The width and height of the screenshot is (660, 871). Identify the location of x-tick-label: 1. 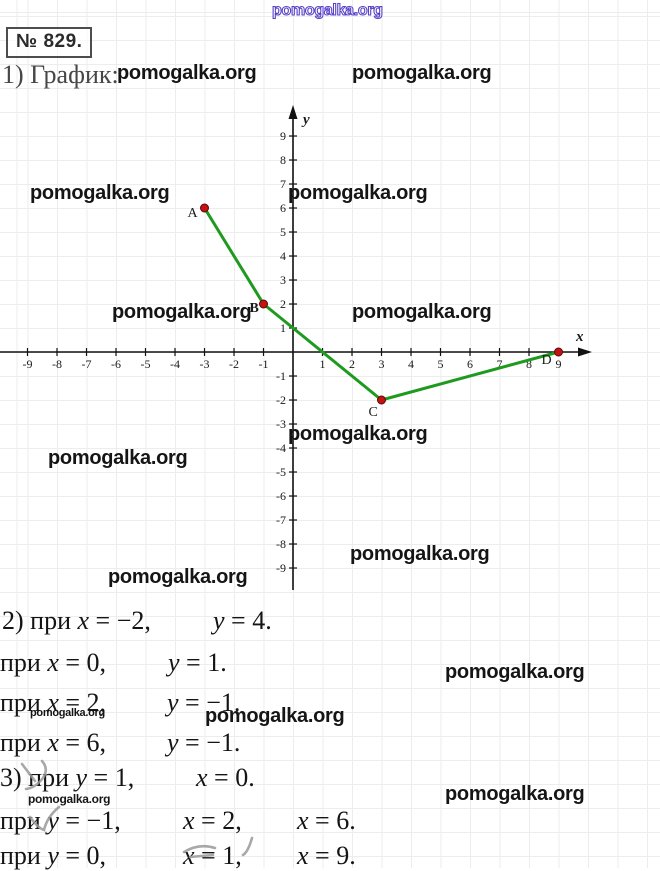
(323, 364).